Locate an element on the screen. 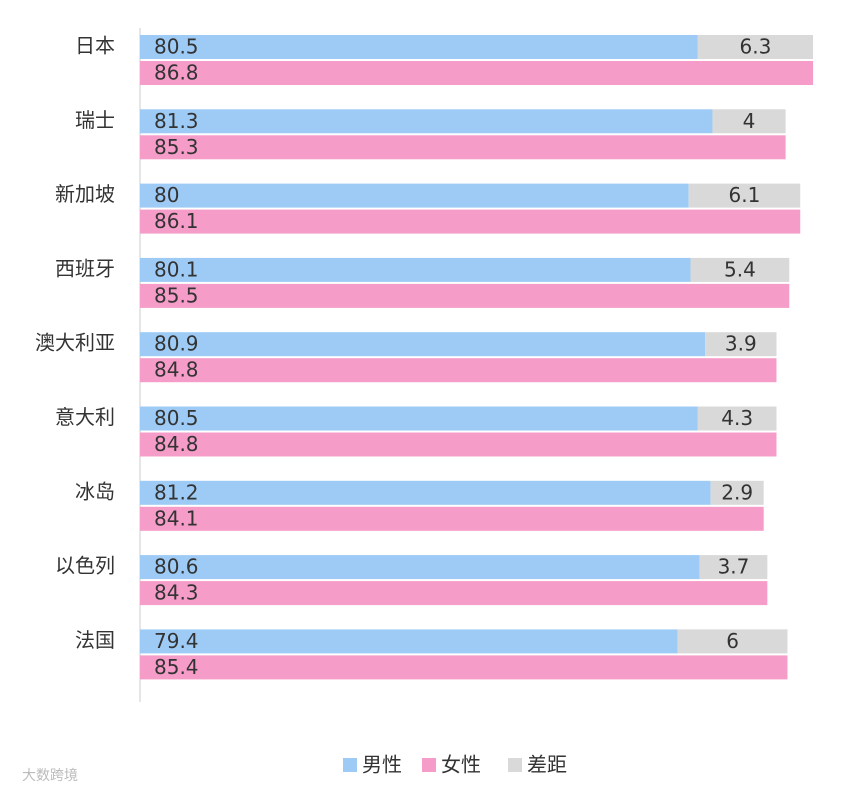 Image resolution: width=843 pixels, height=798 pixels. value-label: 80.9 is located at coordinates (176, 344).